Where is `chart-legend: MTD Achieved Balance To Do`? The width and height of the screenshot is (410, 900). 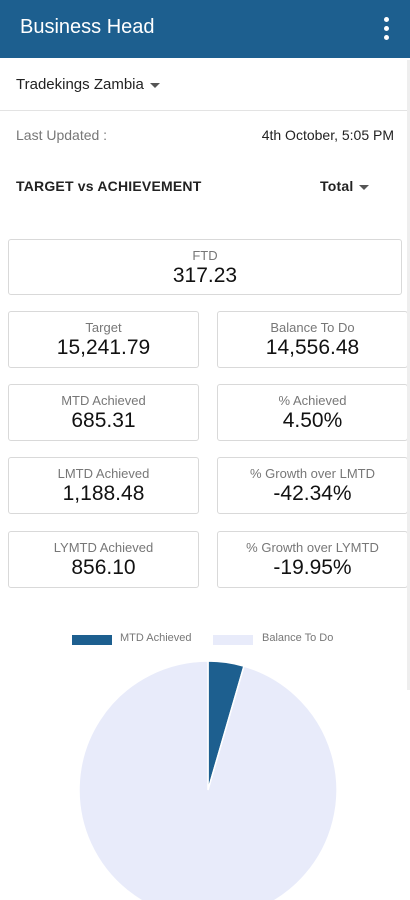
chart-legend: MTD Achieved Balance To Do is located at coordinates (205, 640).